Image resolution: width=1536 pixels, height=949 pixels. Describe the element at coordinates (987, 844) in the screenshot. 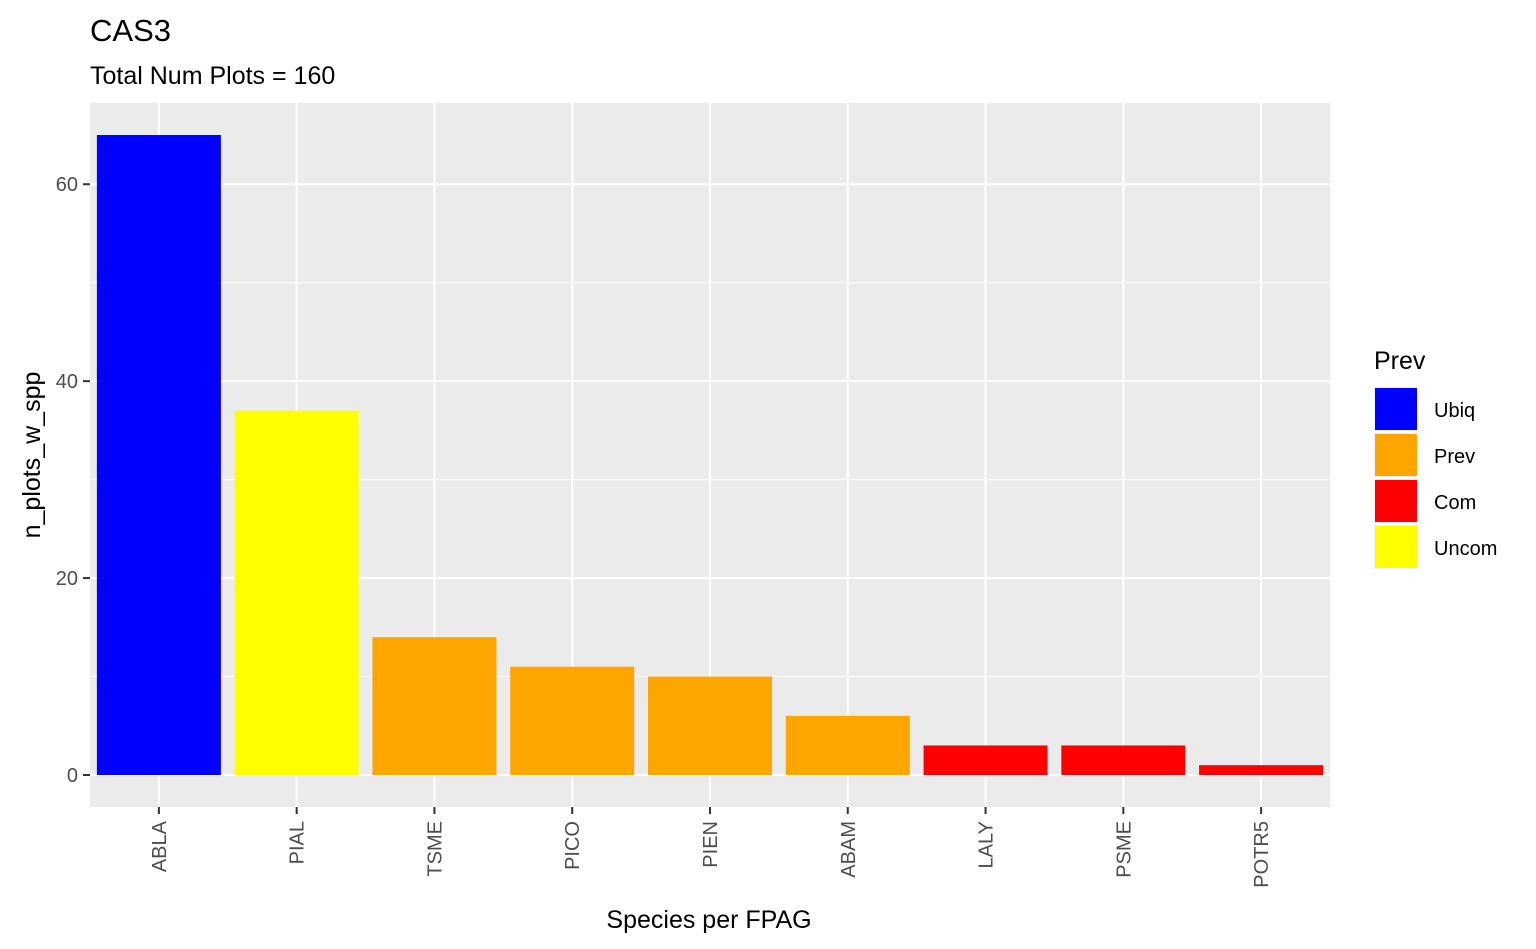

I see `x-tick-label-laly: LALY` at that location.